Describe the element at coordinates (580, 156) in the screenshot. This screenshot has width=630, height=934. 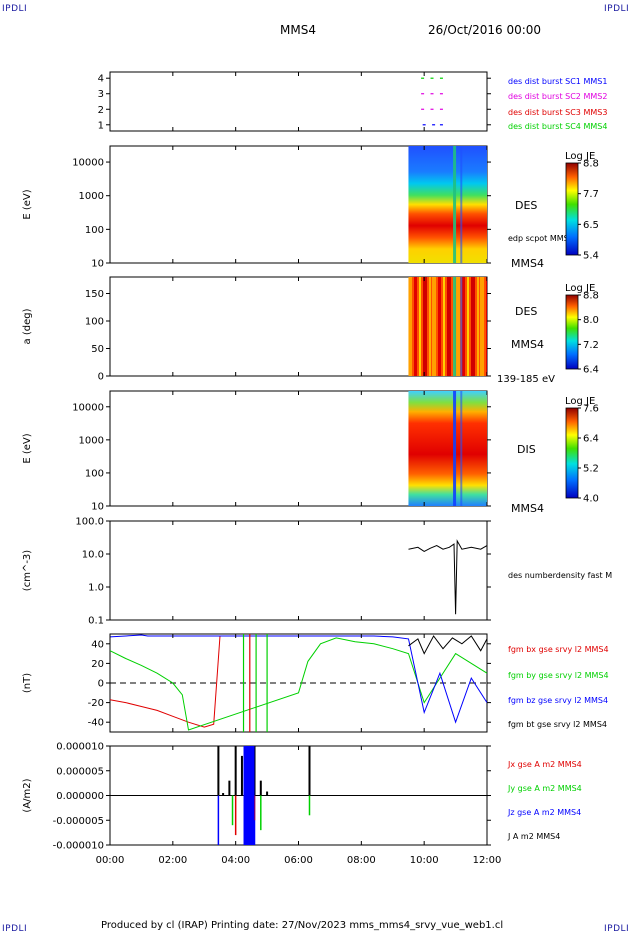
I see `des-energy-colorbar-title: Log JE` at that location.